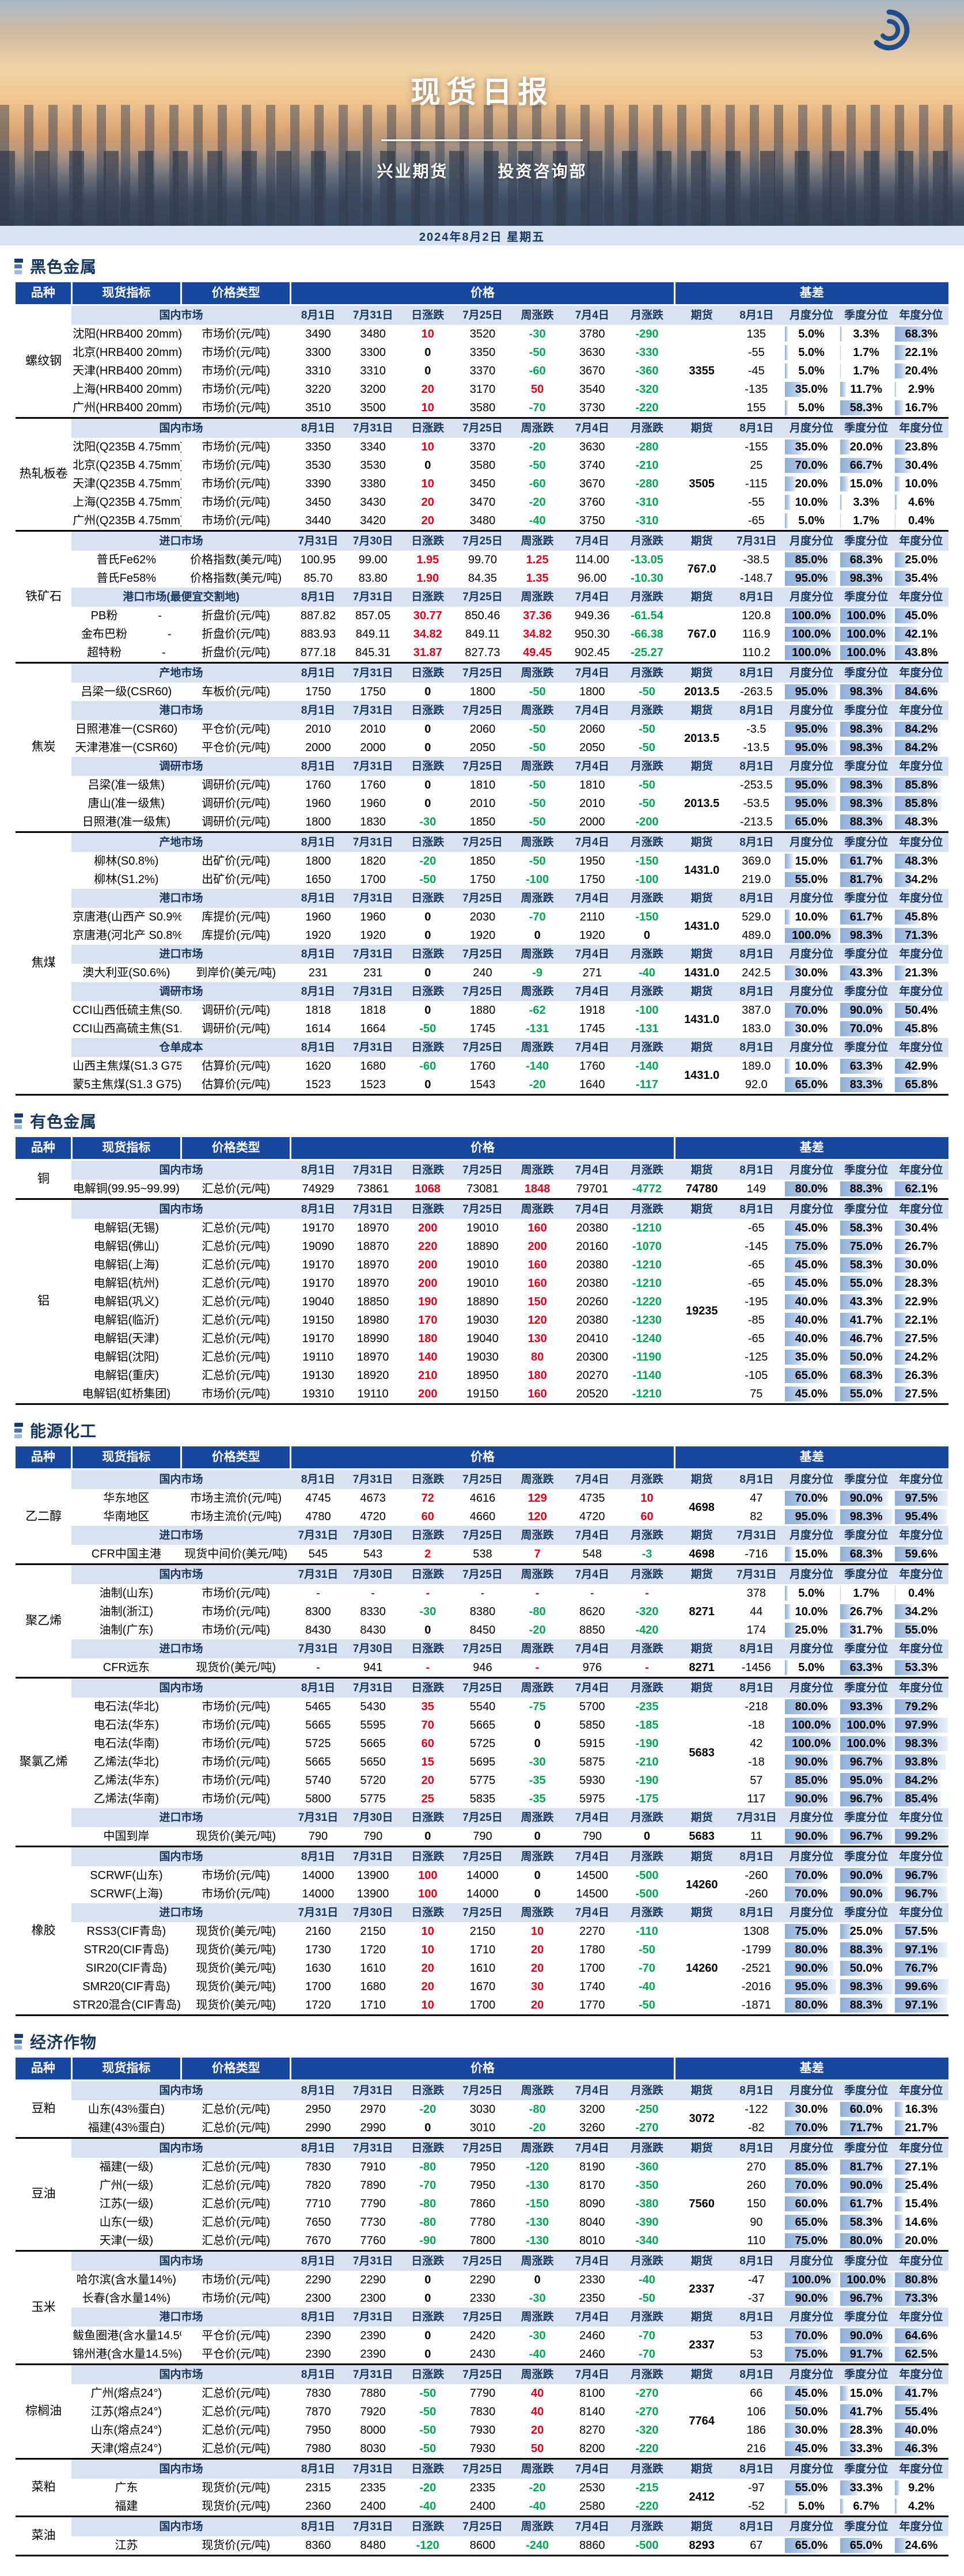  I want to click on percentile-value: 48.3%, so click(921, 861).